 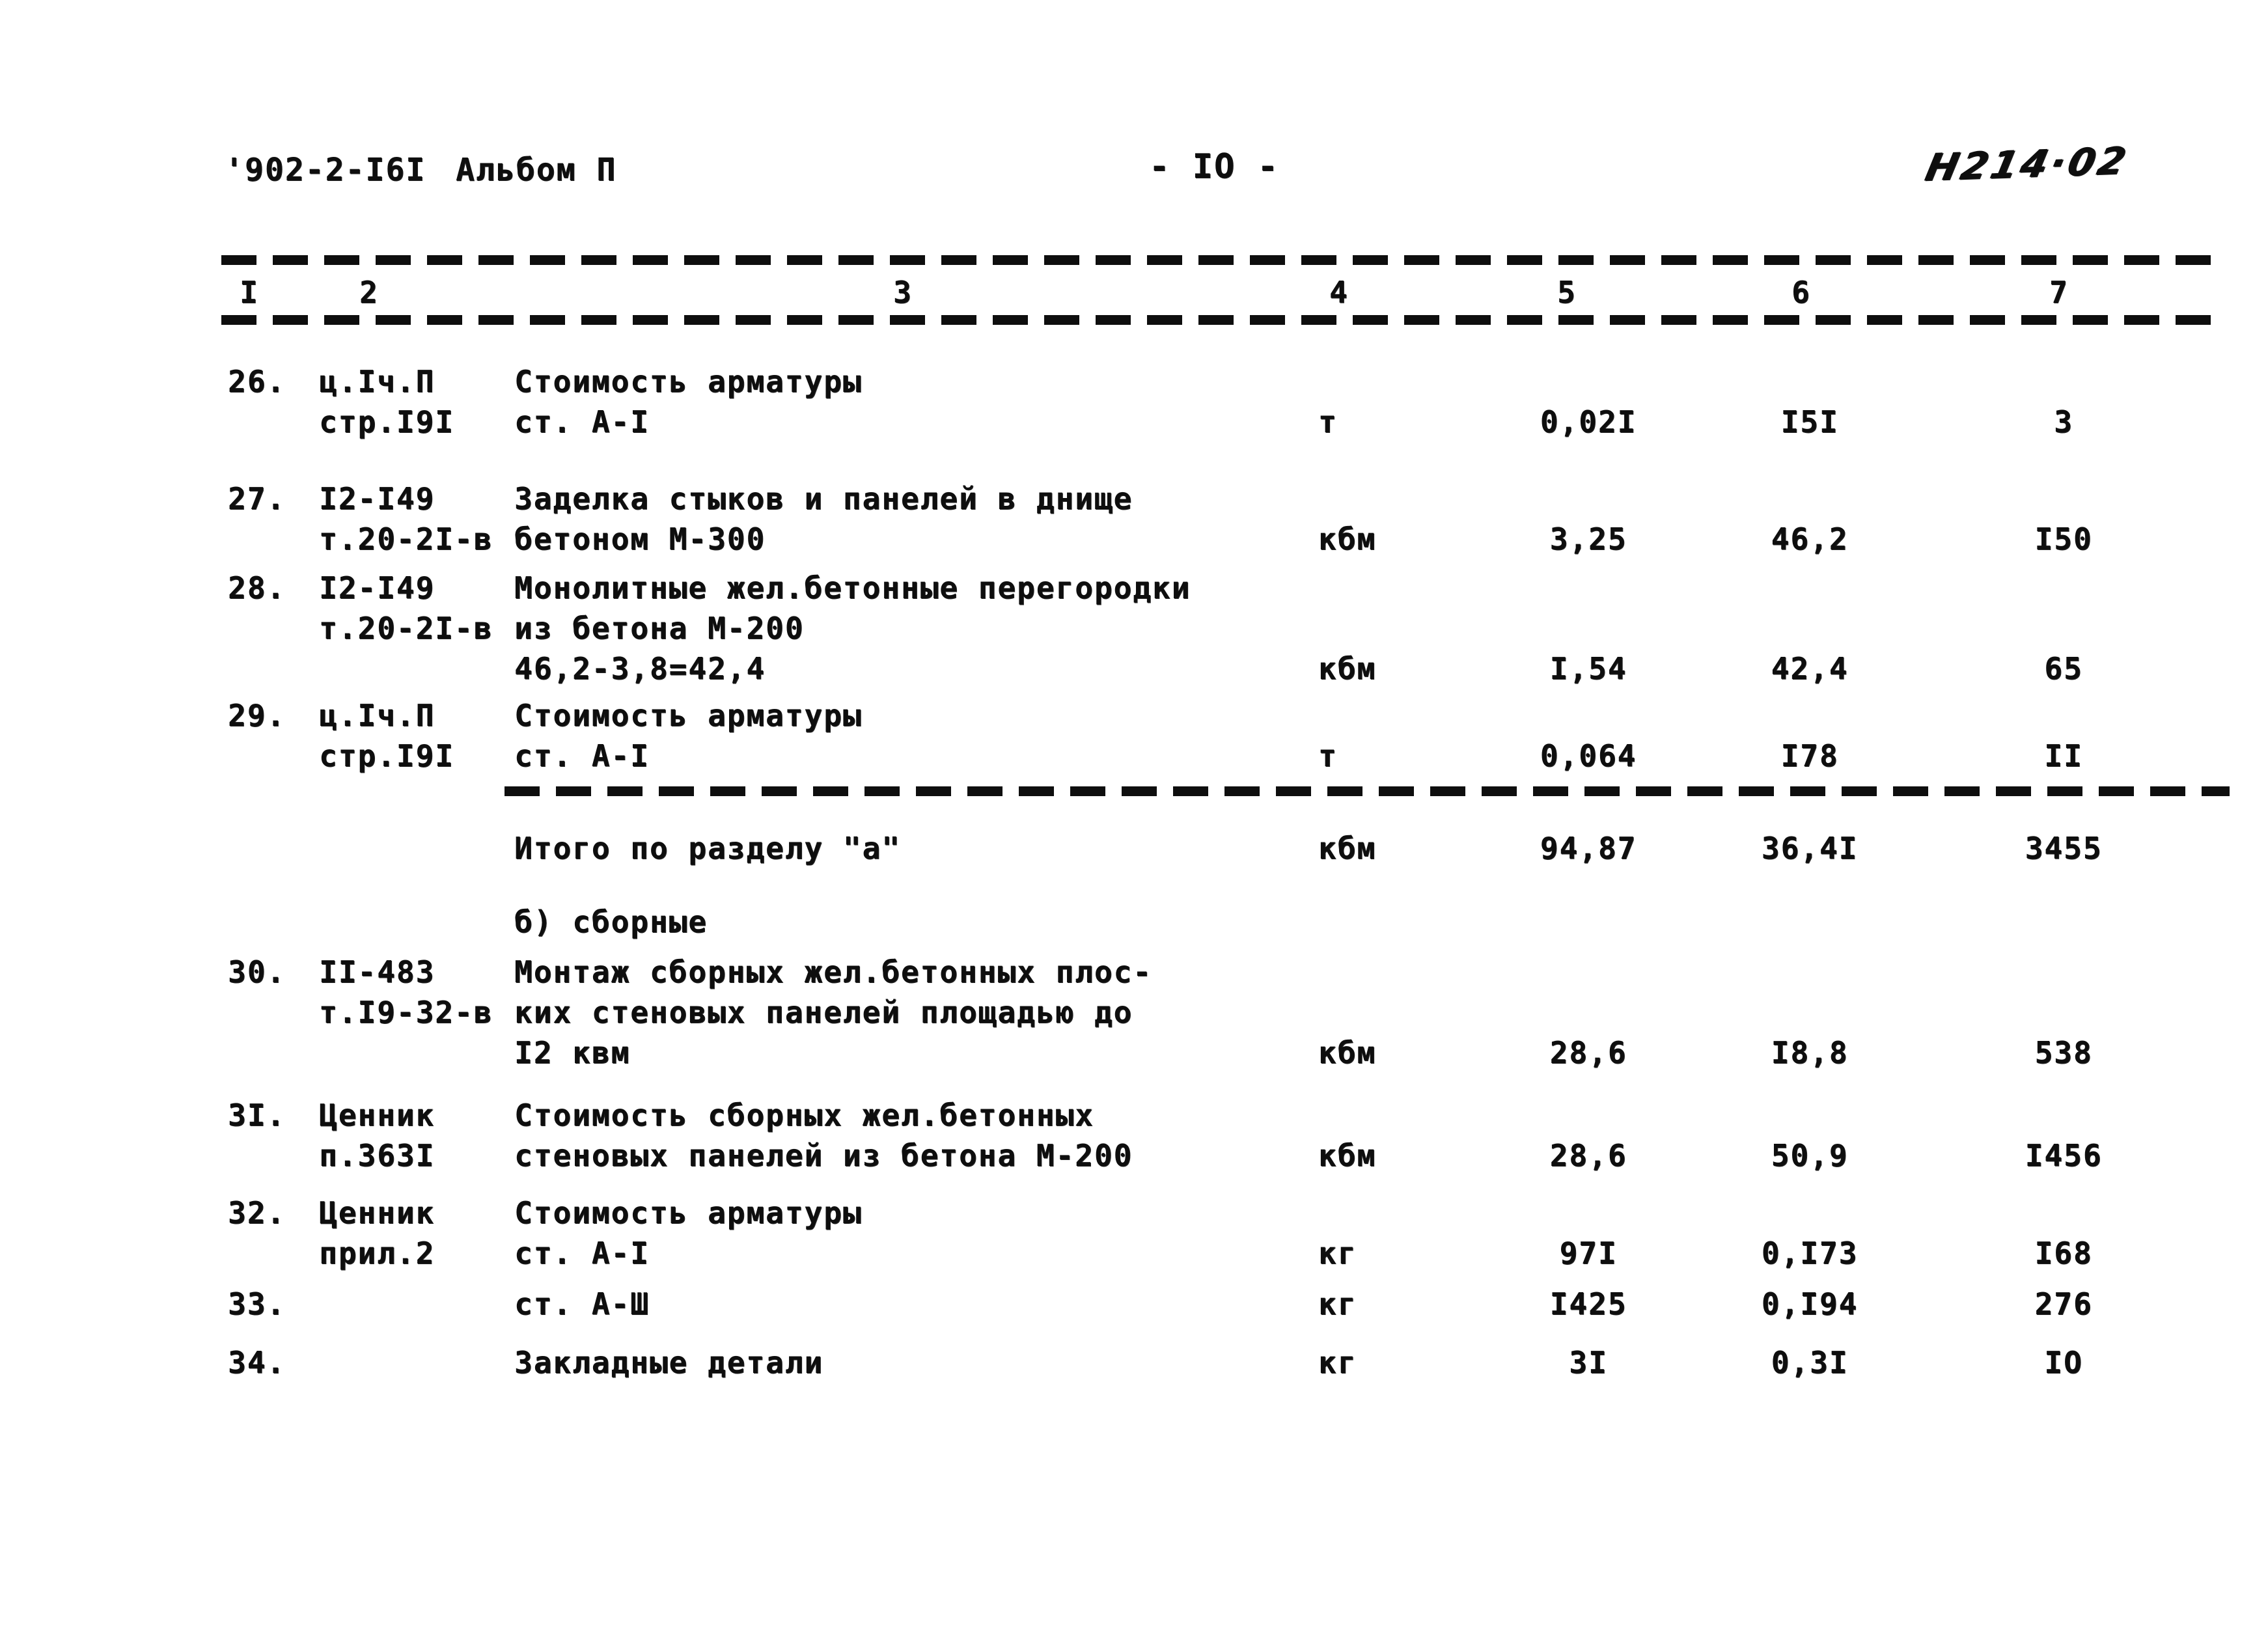 What do you see at coordinates (2063, 669) in the screenshot?
I see `total-cell: 65` at bounding box center [2063, 669].